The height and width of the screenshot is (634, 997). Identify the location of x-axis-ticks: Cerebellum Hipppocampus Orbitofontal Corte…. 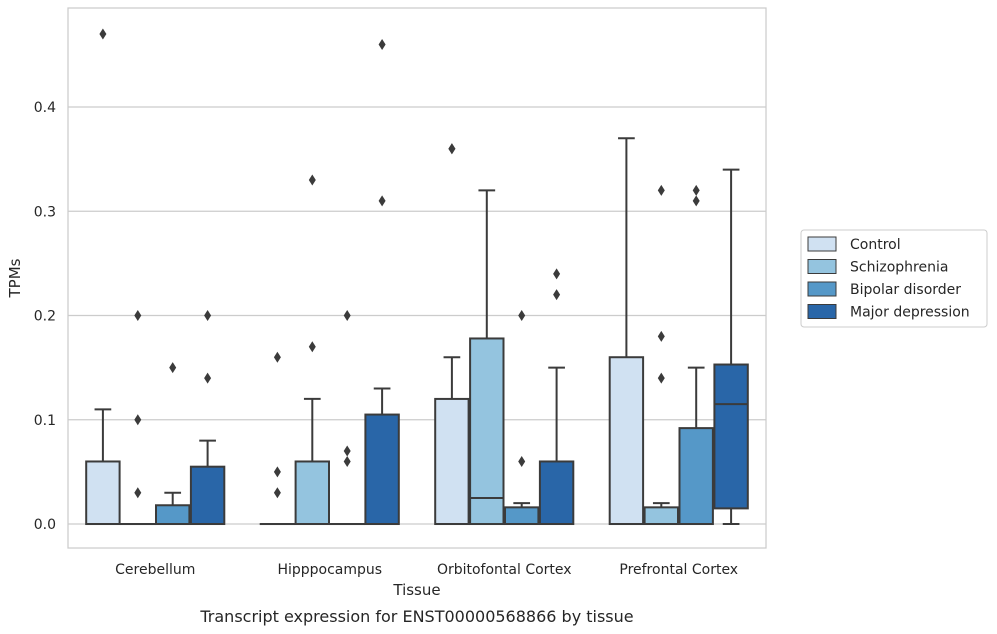
(426, 570).